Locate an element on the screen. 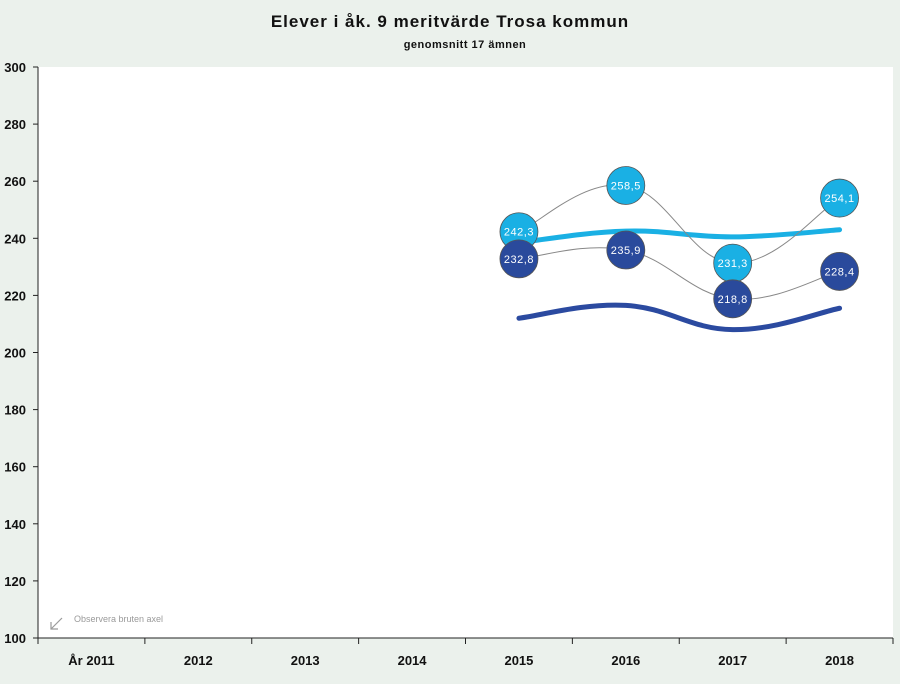 This screenshot has width=900, height=684. data-label: 228,4 is located at coordinates (840, 272).